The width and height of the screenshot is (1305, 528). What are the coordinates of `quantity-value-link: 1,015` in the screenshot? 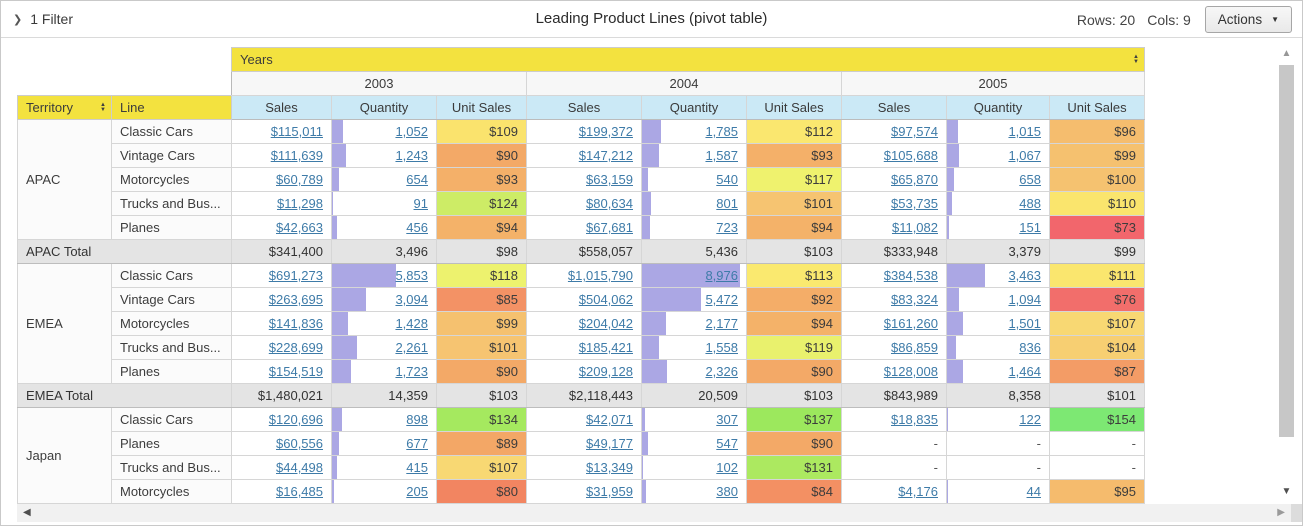 It's located at (1024, 131).